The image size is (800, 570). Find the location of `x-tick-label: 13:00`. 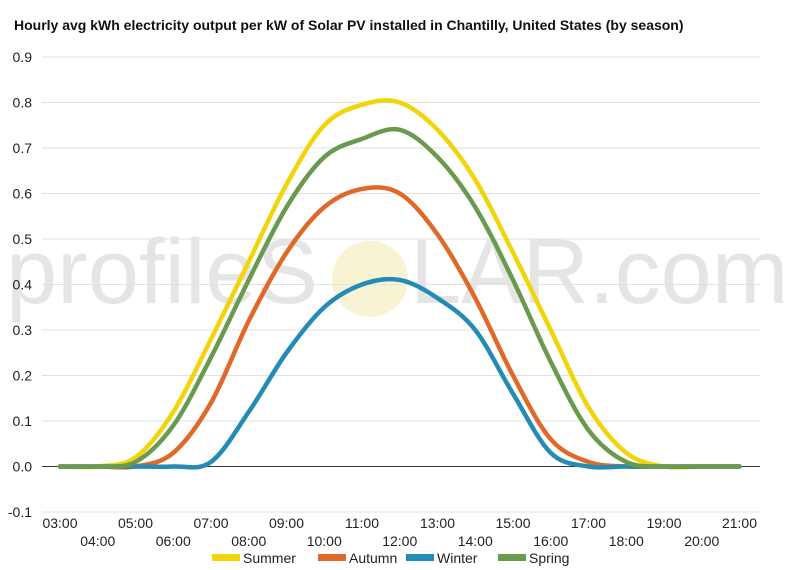

x-tick-label: 13:00 is located at coordinates (437, 523).